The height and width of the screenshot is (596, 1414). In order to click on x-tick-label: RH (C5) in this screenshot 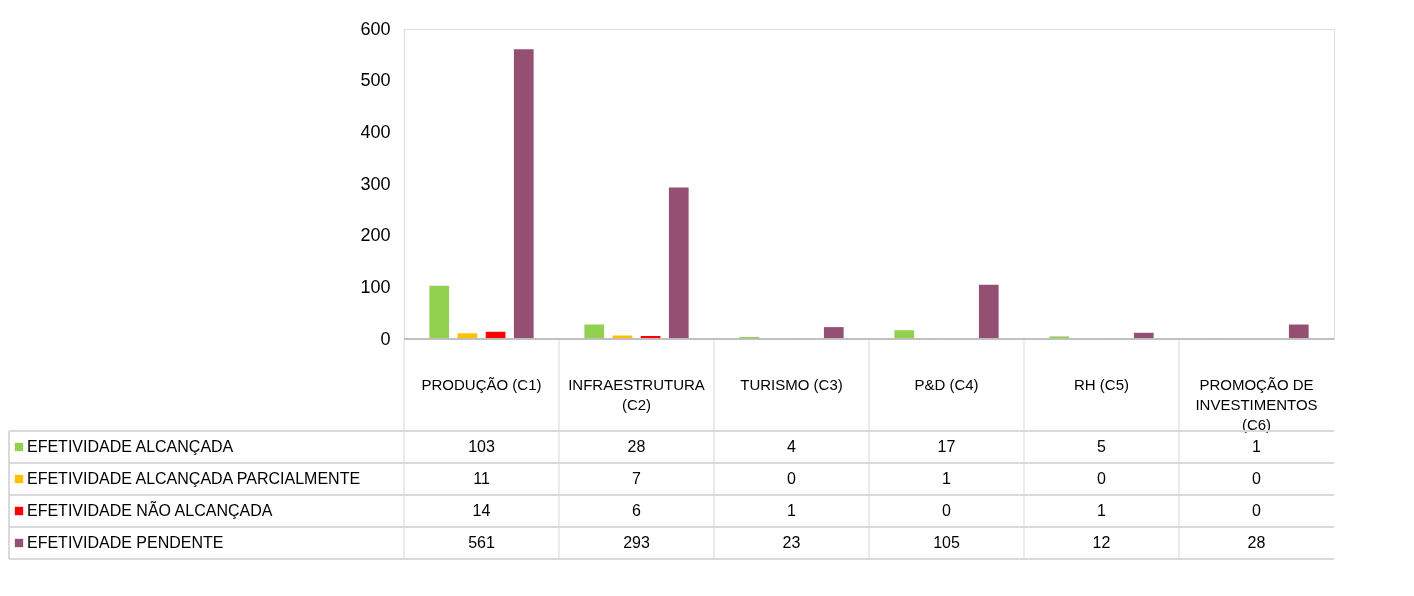, I will do `click(1101, 384)`.